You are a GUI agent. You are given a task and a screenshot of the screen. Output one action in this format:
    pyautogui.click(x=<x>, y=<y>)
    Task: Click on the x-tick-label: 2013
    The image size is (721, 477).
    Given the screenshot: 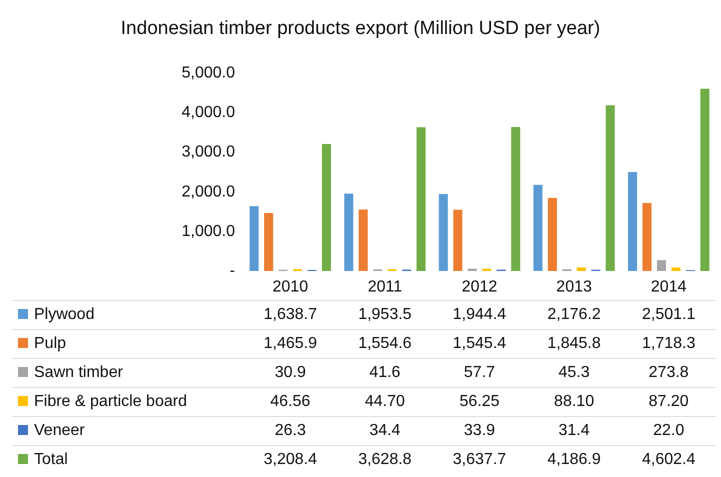 What is the action you would take?
    pyautogui.click(x=574, y=287)
    